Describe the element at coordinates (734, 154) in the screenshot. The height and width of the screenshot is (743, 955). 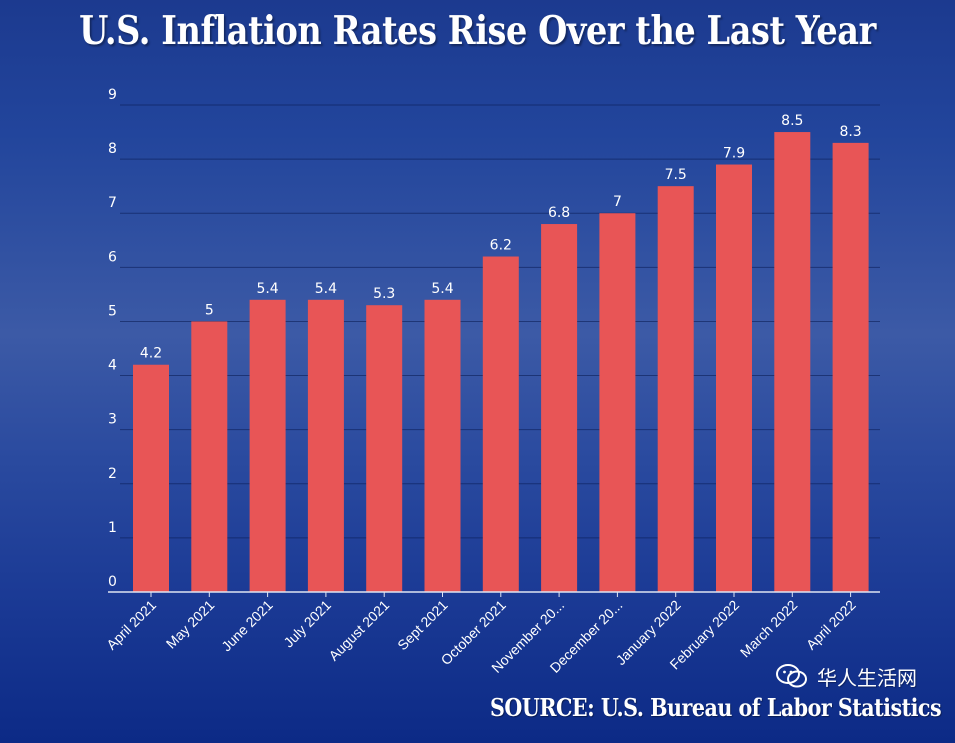
I see `bar-value-label: 7.9` at that location.